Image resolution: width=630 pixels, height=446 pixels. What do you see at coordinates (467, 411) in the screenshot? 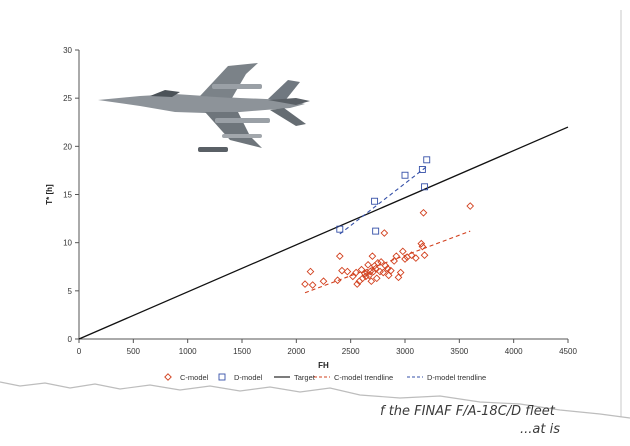
I see `caption-text: f the FINAF F/A-18C/D fleet` at bounding box center [467, 411].